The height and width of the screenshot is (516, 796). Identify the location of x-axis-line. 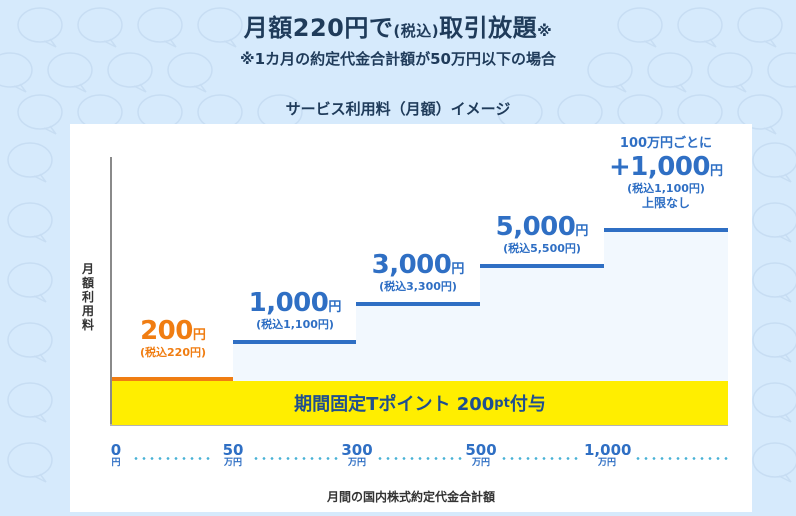
(419, 425).